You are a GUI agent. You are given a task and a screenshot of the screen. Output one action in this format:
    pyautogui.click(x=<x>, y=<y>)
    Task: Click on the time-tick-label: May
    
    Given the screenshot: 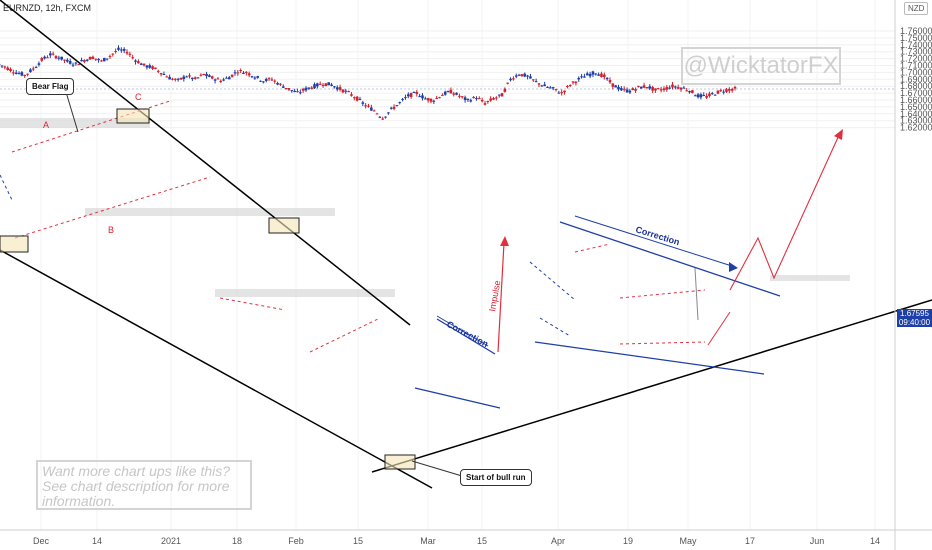 What is the action you would take?
    pyautogui.click(x=688, y=541)
    